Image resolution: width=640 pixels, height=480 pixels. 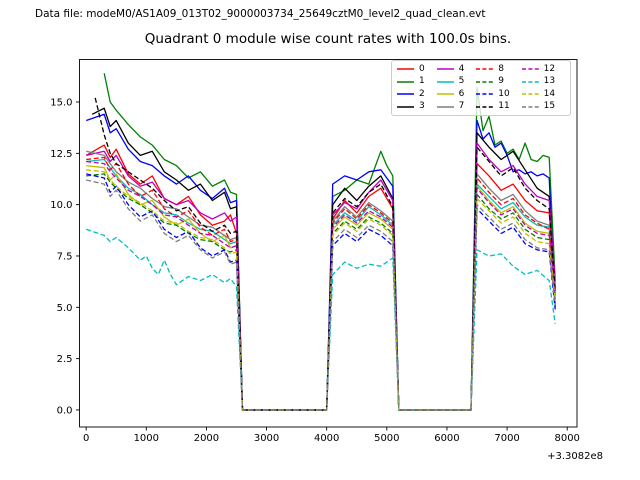 I want to click on x-tick-label: 6000, so click(x=446, y=438).